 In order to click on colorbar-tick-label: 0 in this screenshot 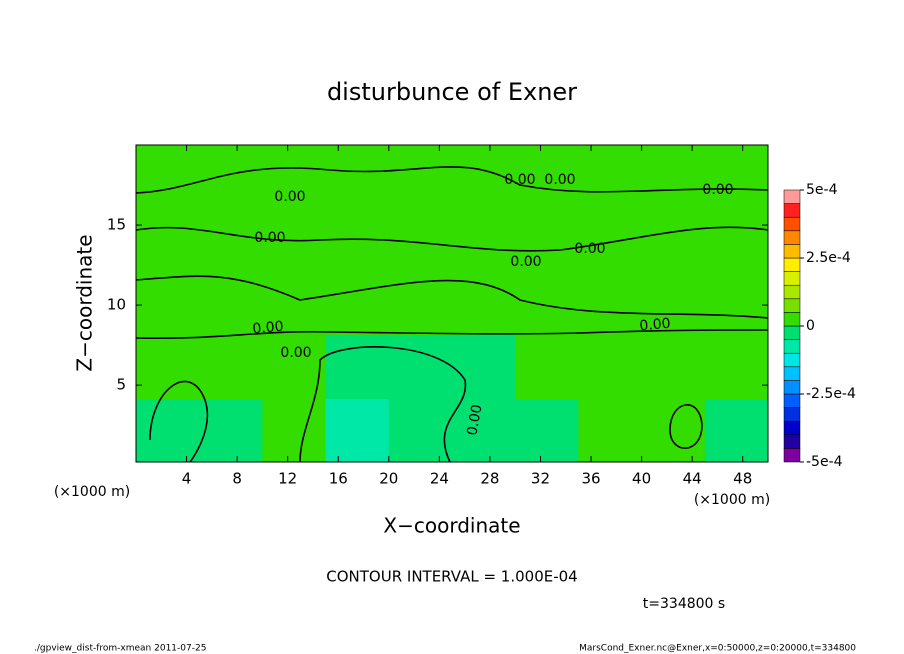, I will do `click(810, 326)`.